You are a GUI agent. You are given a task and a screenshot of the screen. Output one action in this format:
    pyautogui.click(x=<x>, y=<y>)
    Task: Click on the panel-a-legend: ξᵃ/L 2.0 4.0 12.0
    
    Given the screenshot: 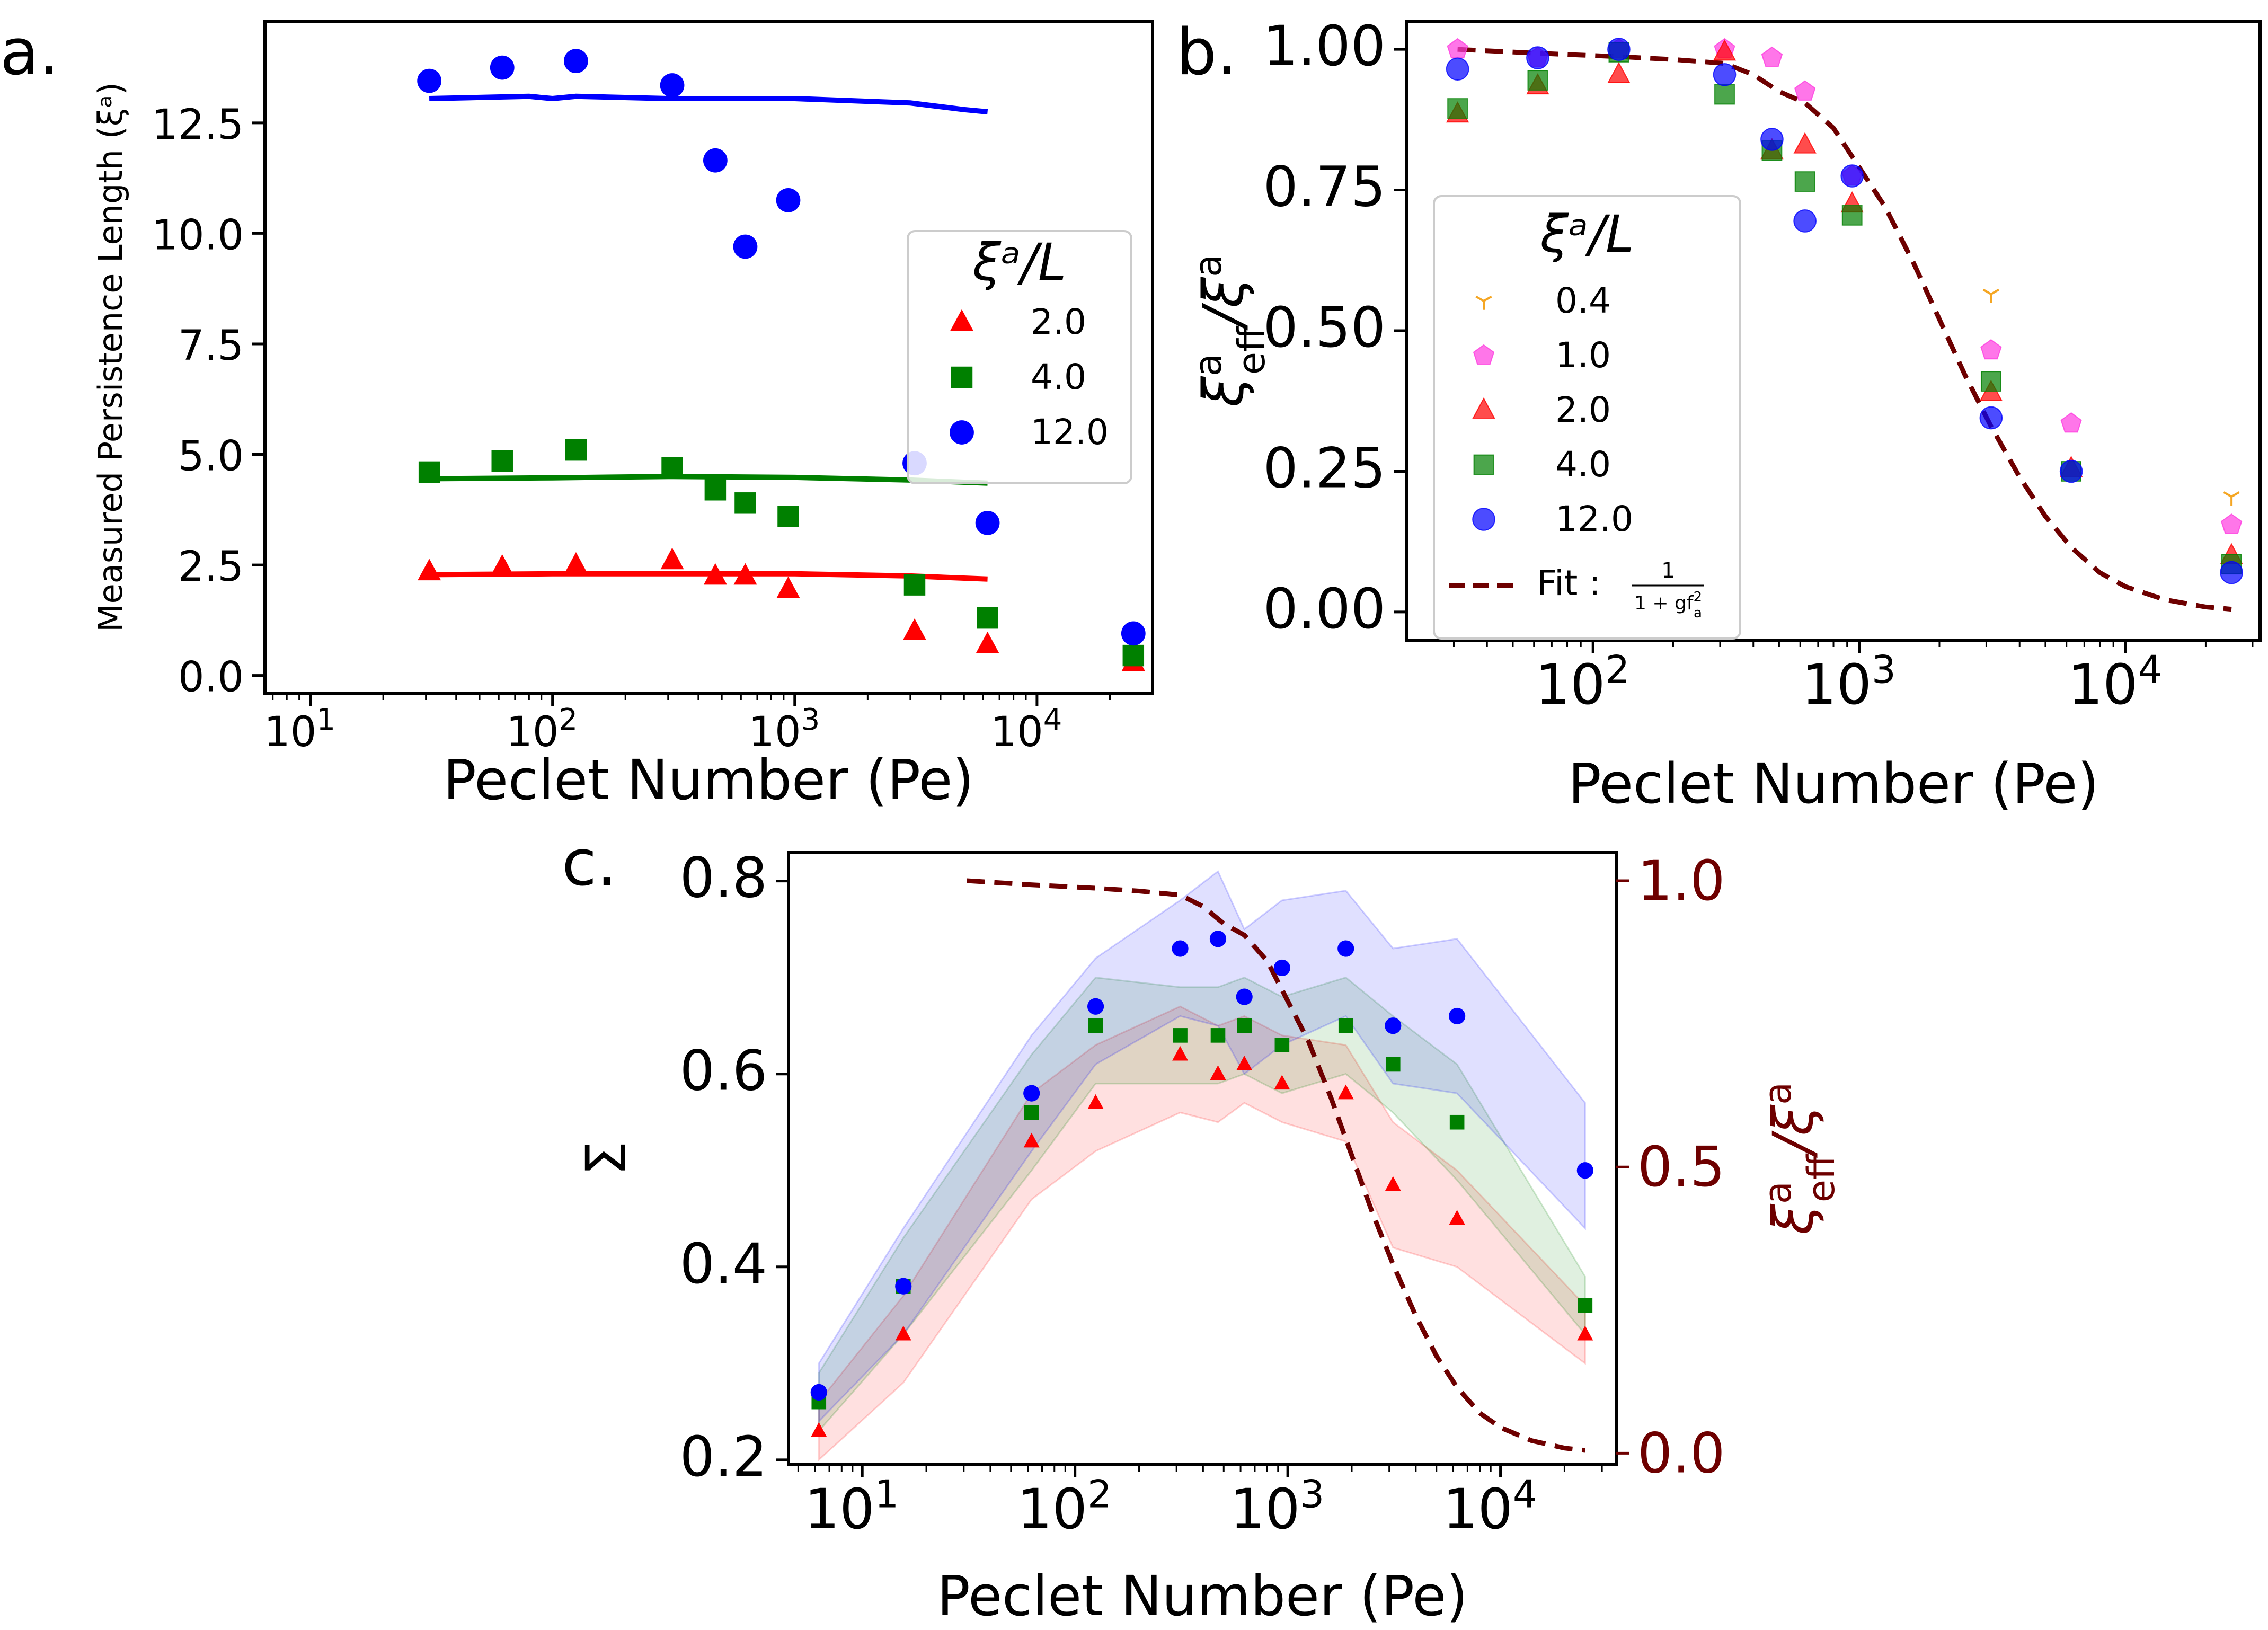 What is the action you would take?
    pyautogui.click(x=1020, y=357)
    